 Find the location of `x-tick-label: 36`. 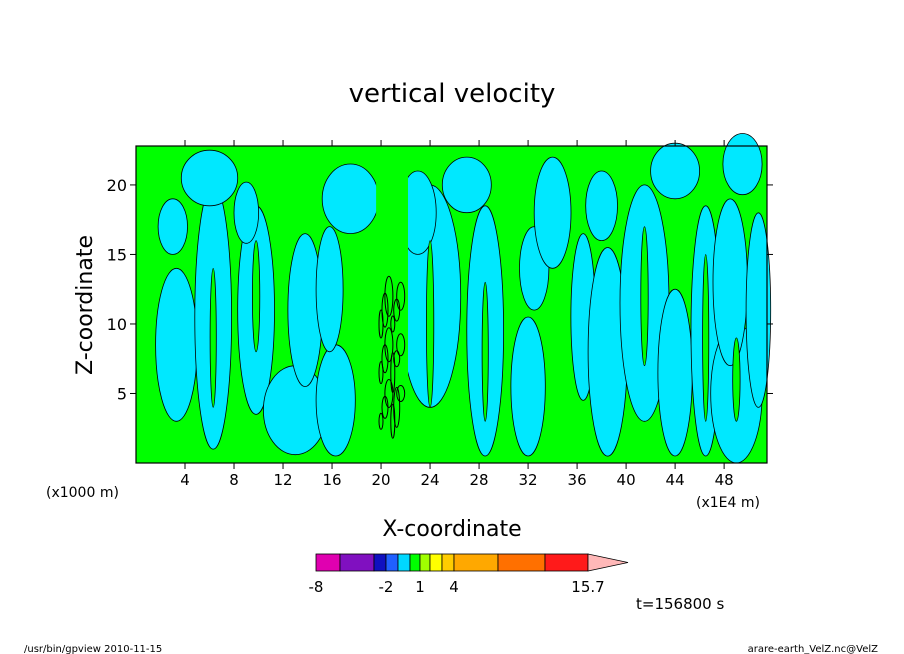

x-tick-label: 36 is located at coordinates (577, 480).